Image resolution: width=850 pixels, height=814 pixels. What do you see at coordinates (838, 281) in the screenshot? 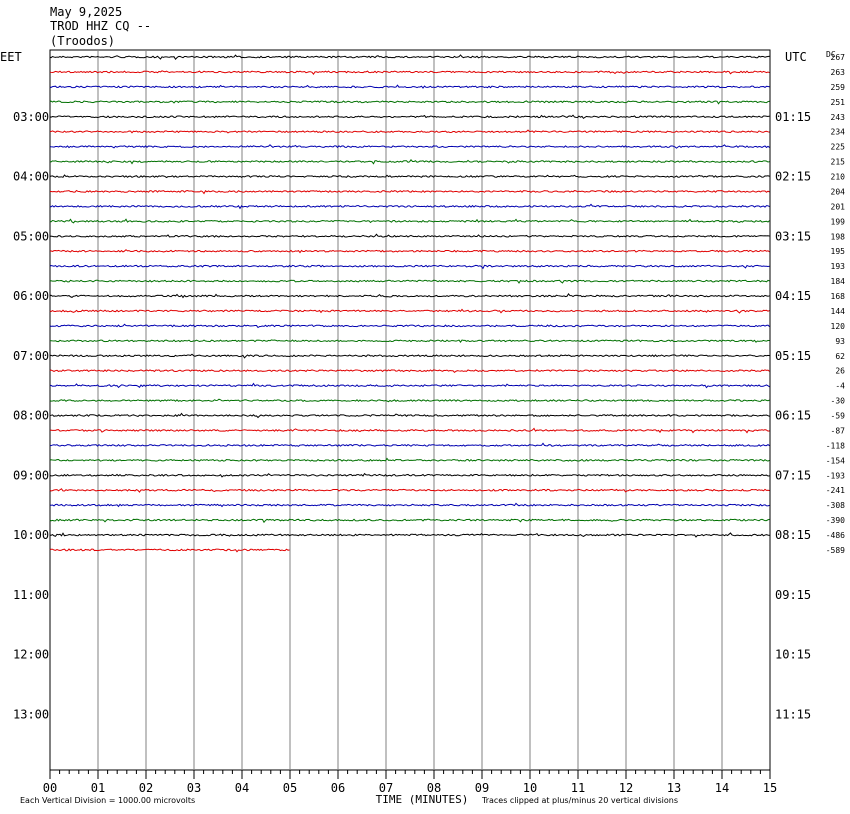
I see `dc-offset-label: 184` at bounding box center [838, 281].